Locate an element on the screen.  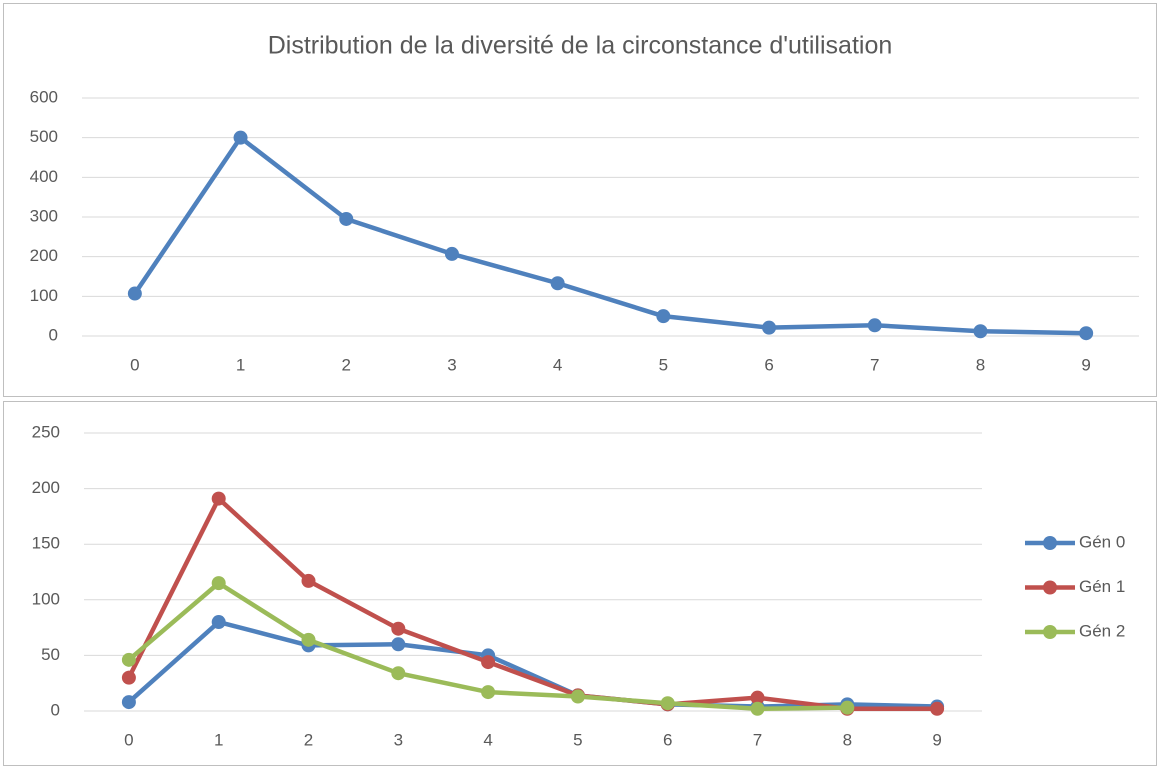
y-tick-label: 150 is located at coordinates (46, 543).